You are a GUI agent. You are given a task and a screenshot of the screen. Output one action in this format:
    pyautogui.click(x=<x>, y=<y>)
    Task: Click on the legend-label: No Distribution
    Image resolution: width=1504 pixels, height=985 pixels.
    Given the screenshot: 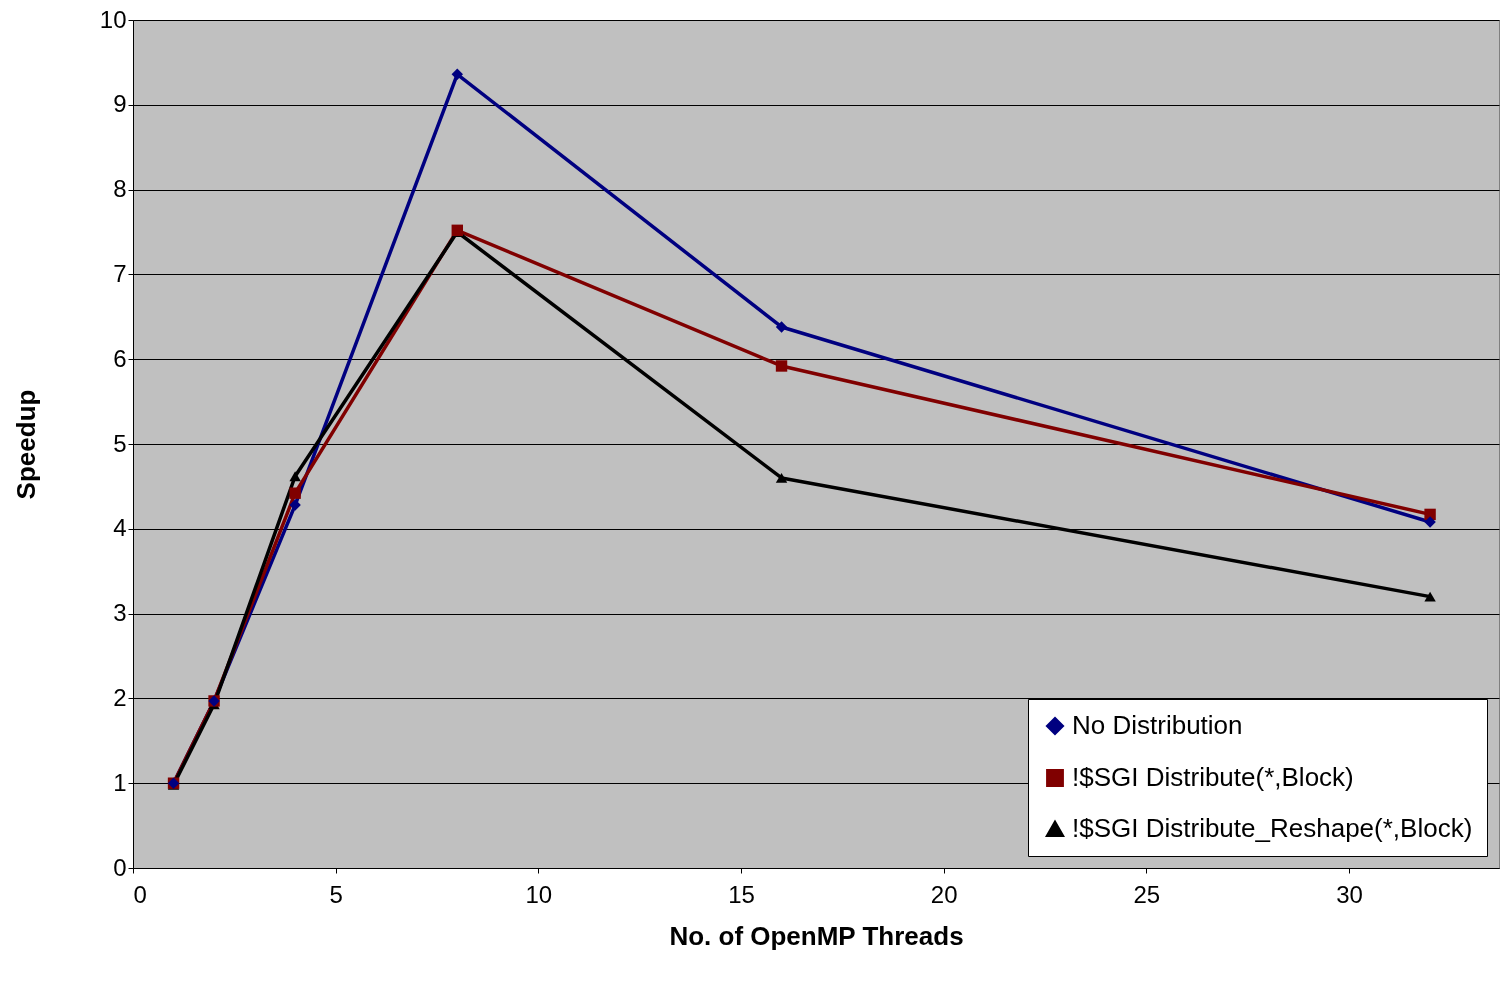 What is the action you would take?
    pyautogui.click(x=1157, y=725)
    